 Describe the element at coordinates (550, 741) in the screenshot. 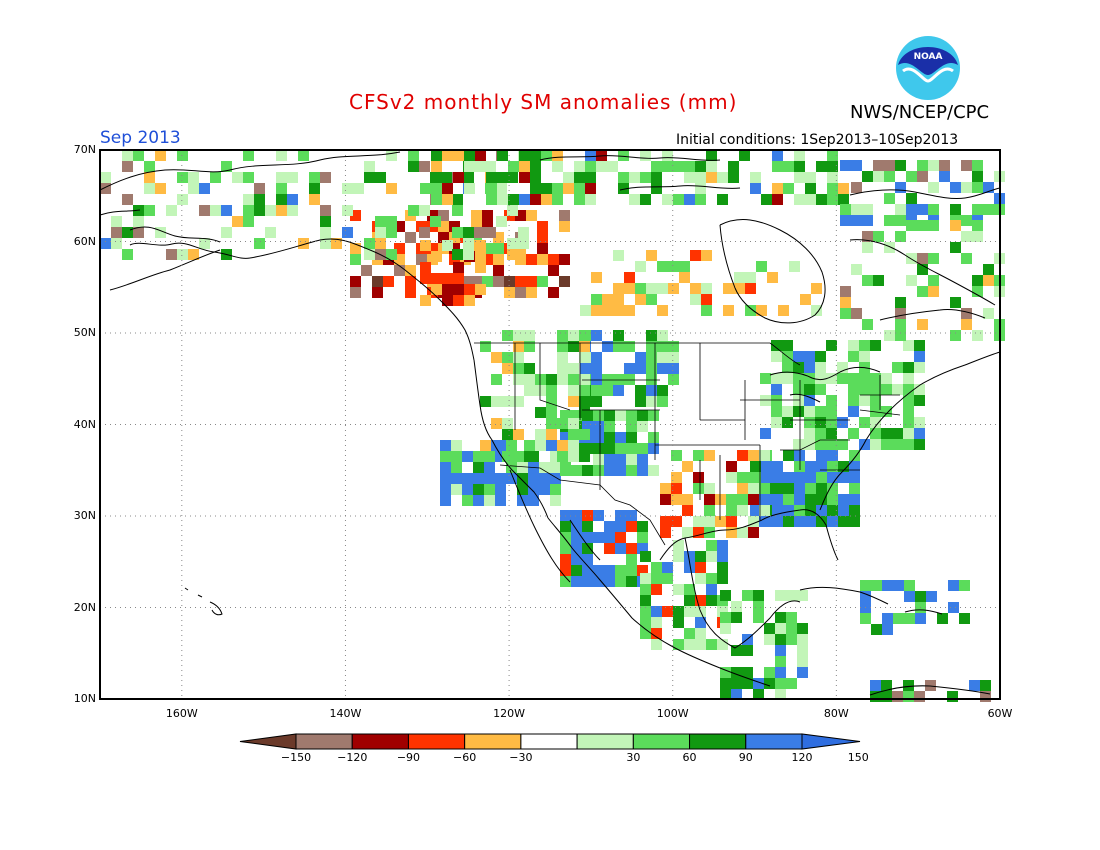

I see `colorbar` at that location.